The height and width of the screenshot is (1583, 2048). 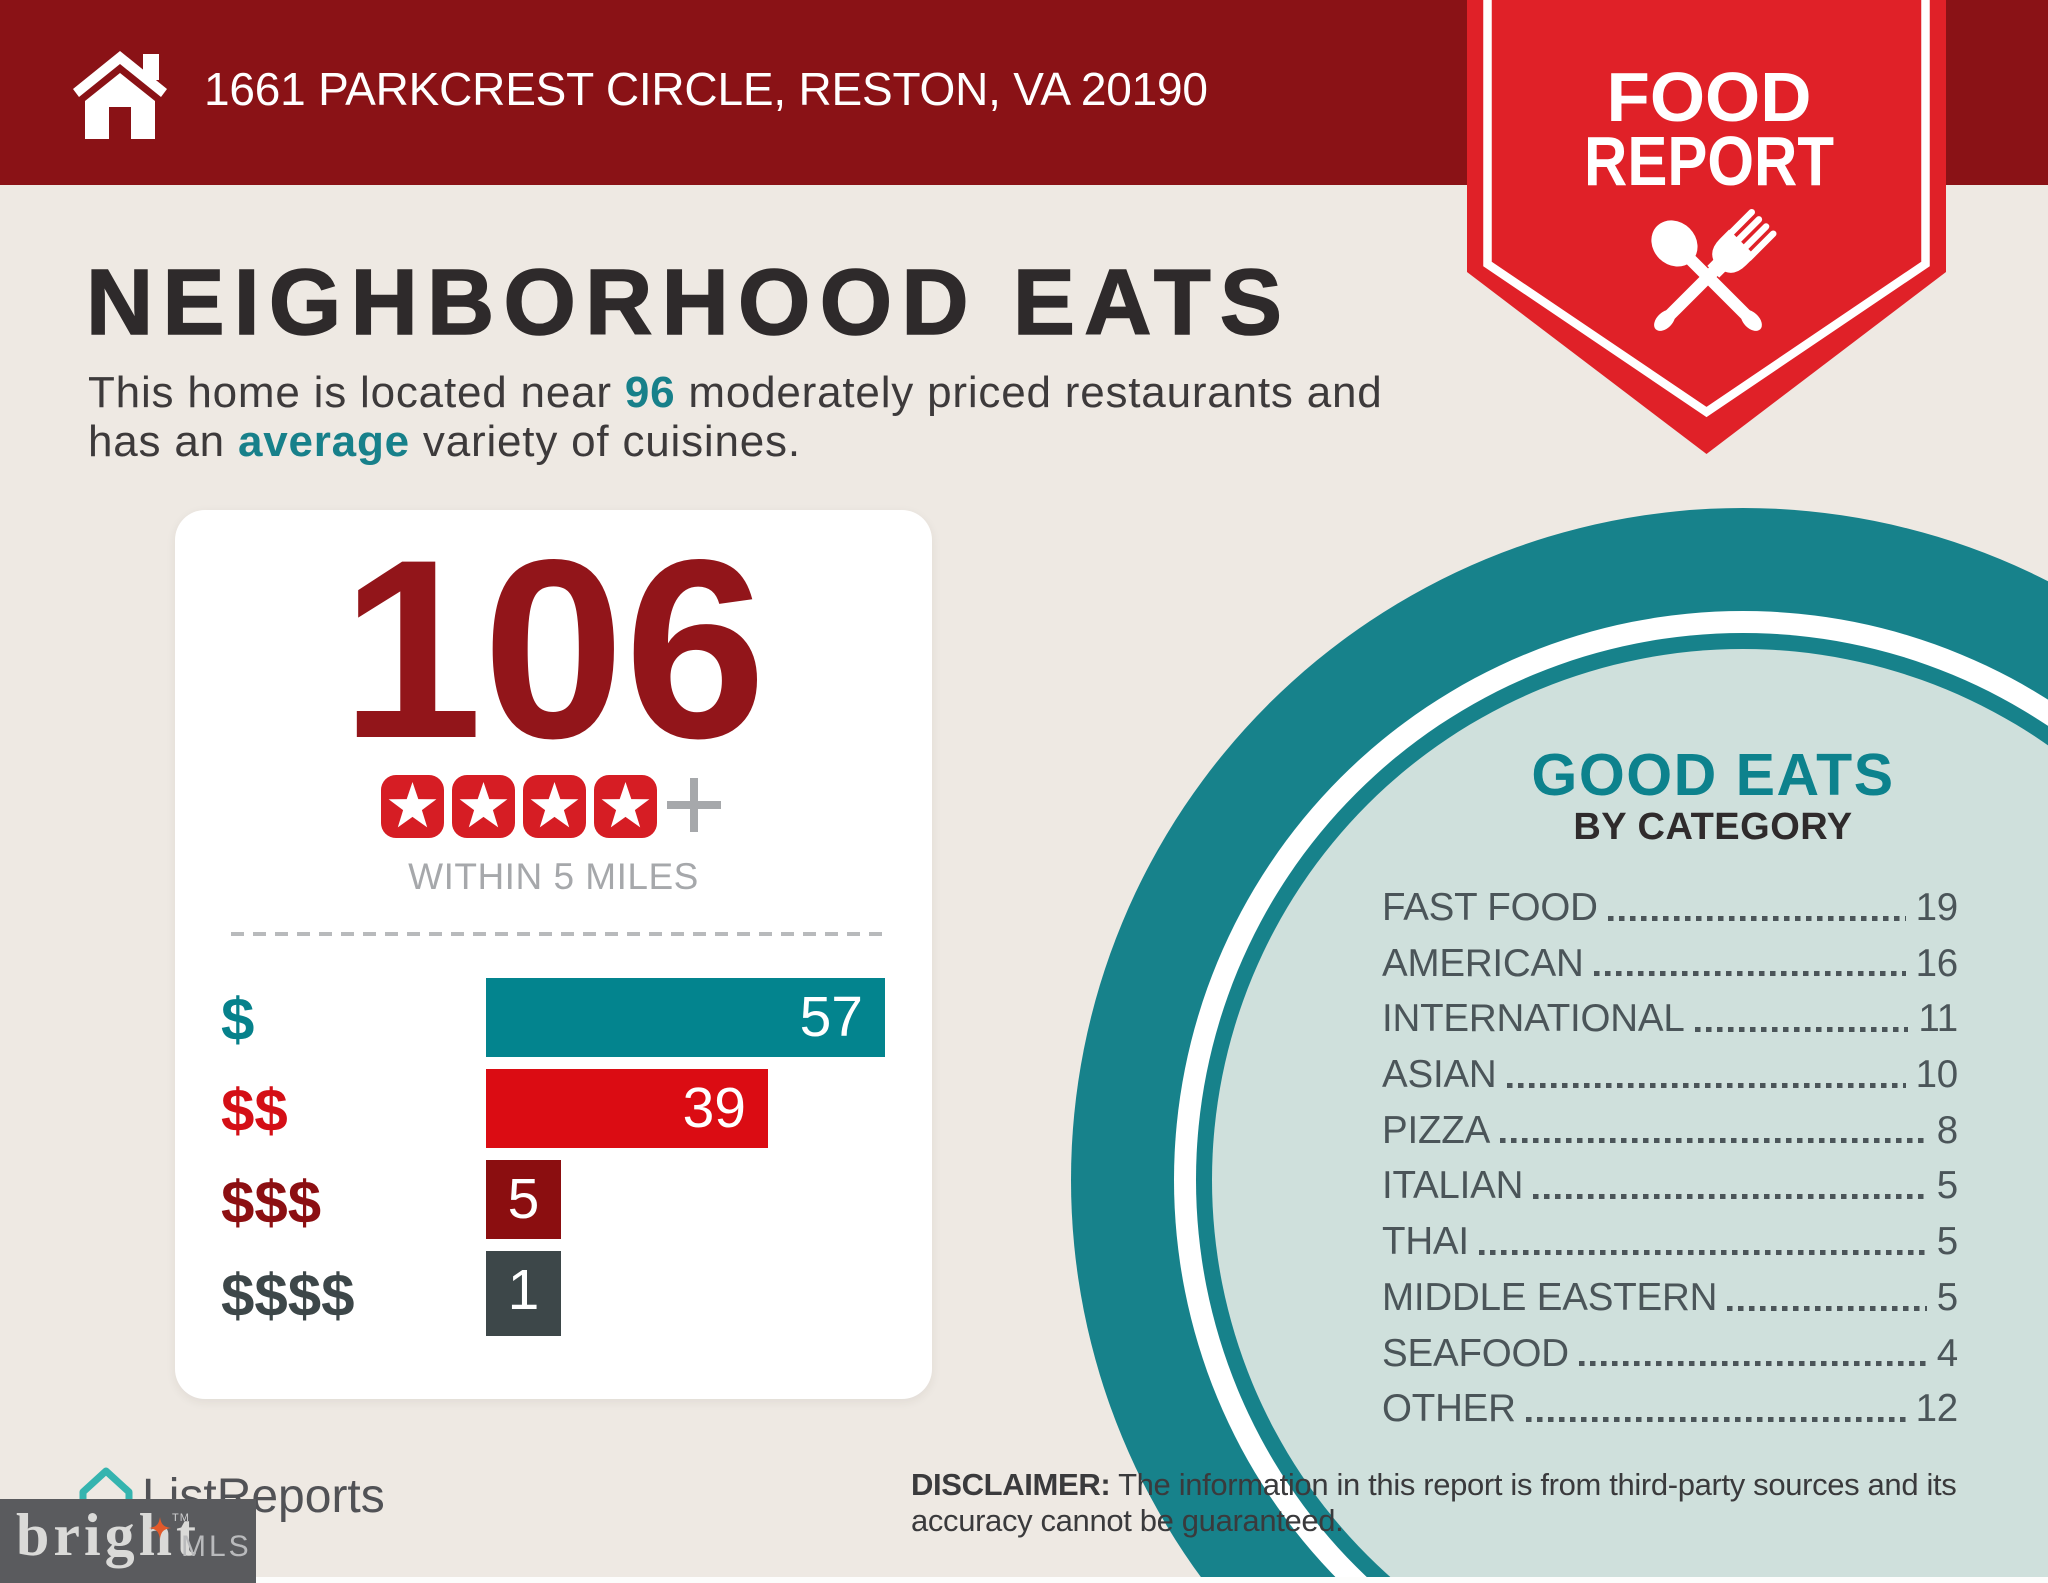 I want to click on svg-text: REPORT, so click(x=1709, y=161).